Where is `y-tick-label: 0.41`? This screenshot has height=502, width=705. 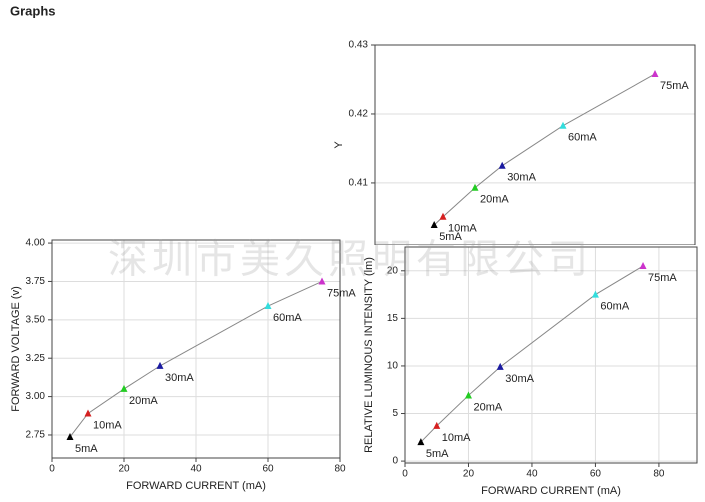 y-tick-label: 0.41 is located at coordinates (359, 183).